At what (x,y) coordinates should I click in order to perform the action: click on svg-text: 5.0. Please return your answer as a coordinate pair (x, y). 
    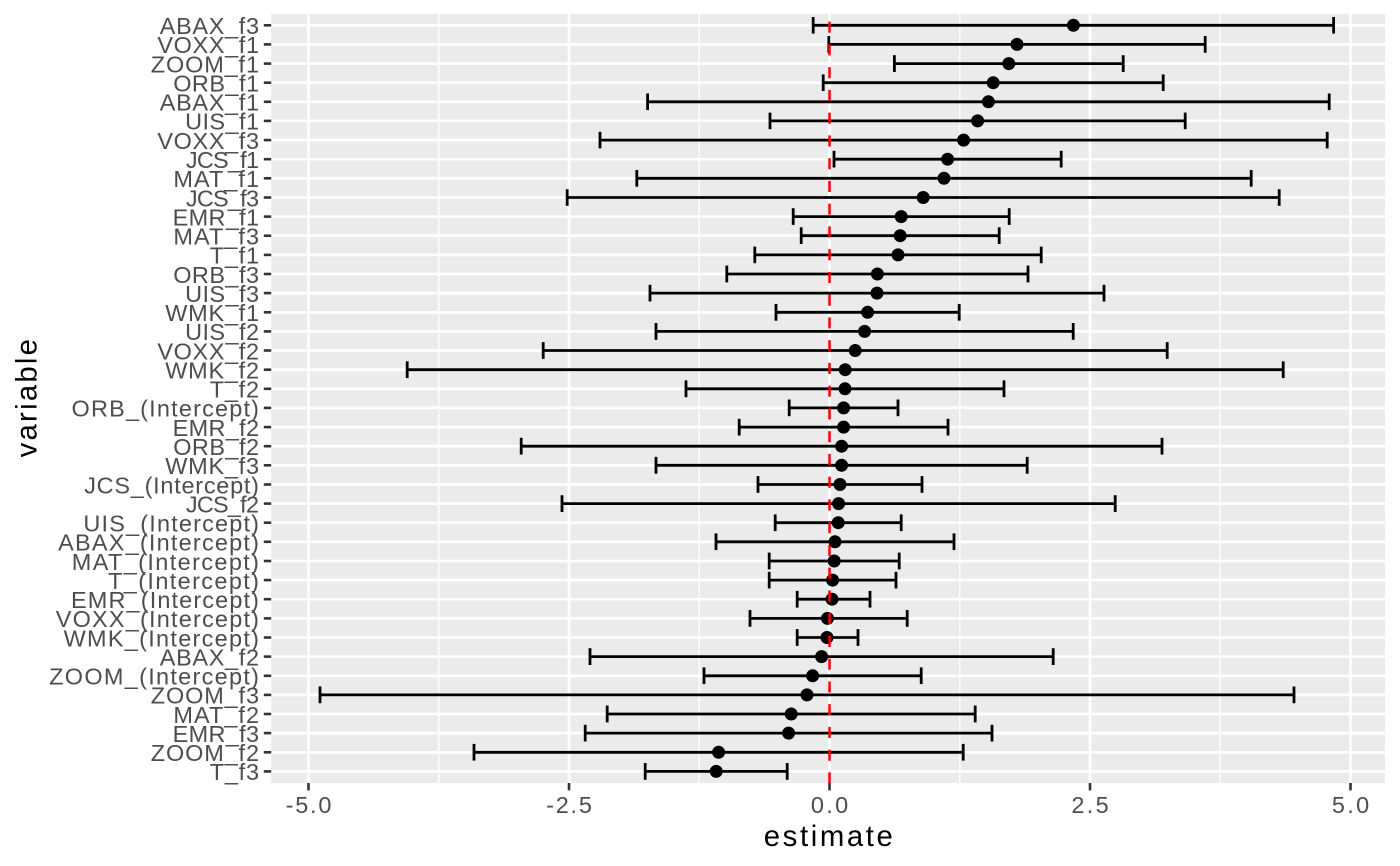
    Looking at the image, I should click on (1350, 805).